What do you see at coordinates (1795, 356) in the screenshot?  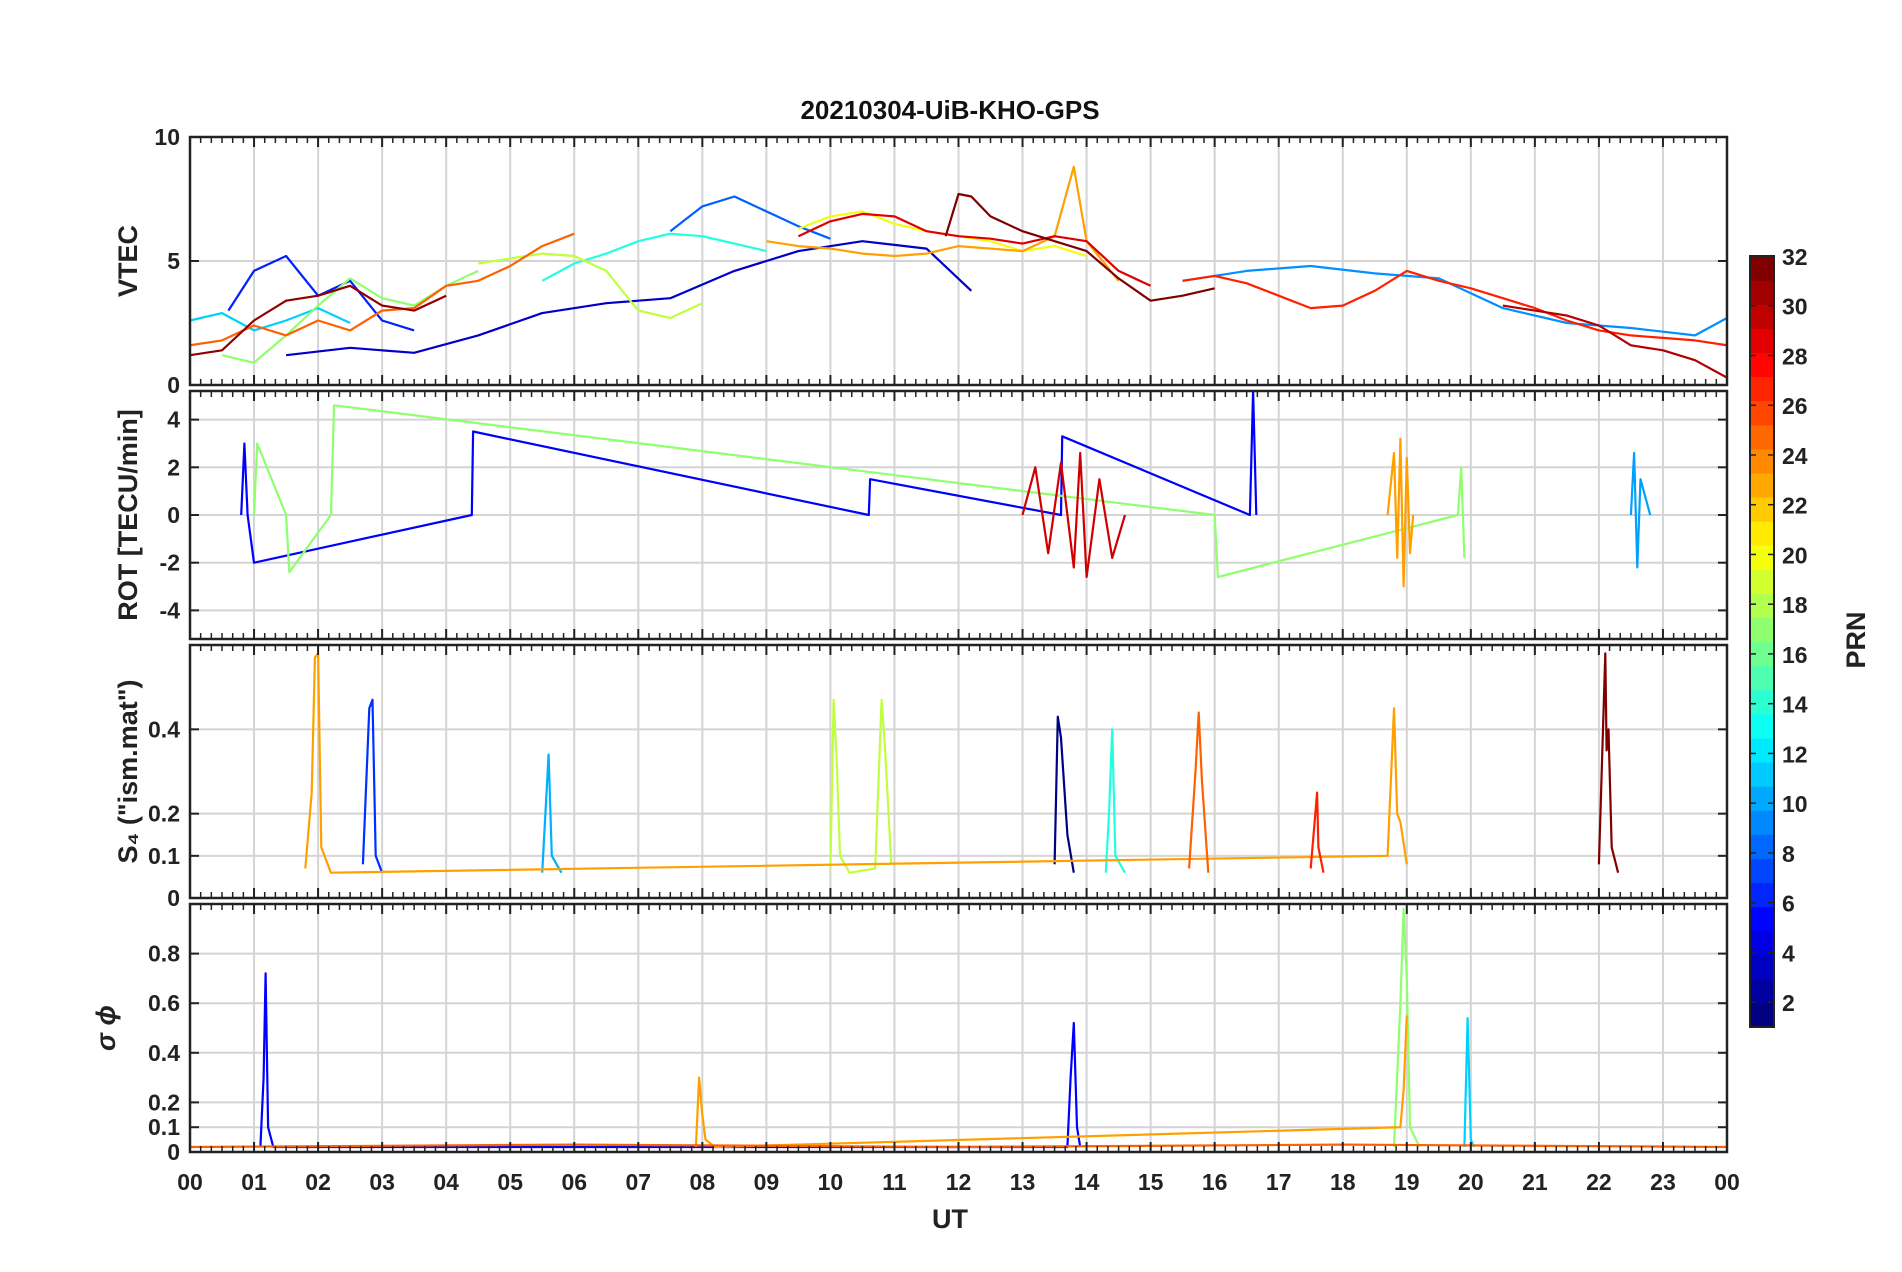 I see `colorbar-tick-label: 28` at bounding box center [1795, 356].